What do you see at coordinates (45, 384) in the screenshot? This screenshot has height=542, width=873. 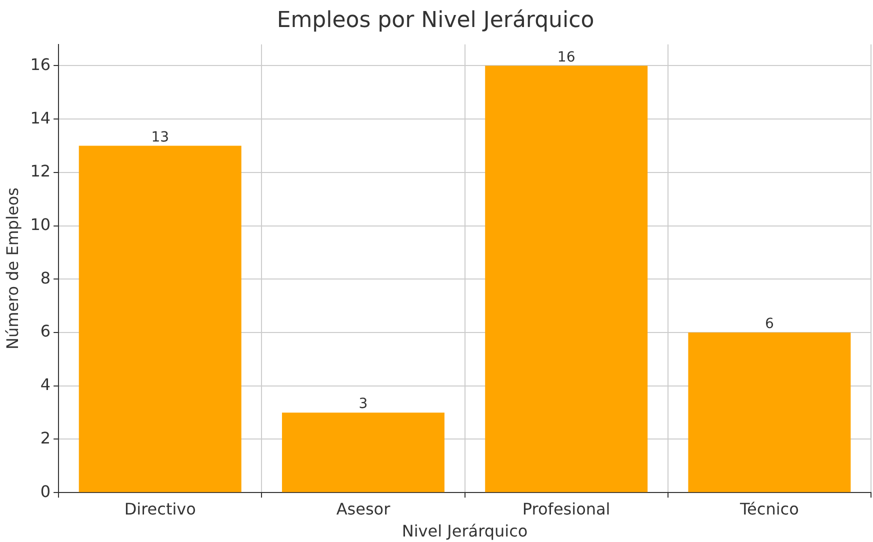 I see `y-tick-label: 4` at bounding box center [45, 384].